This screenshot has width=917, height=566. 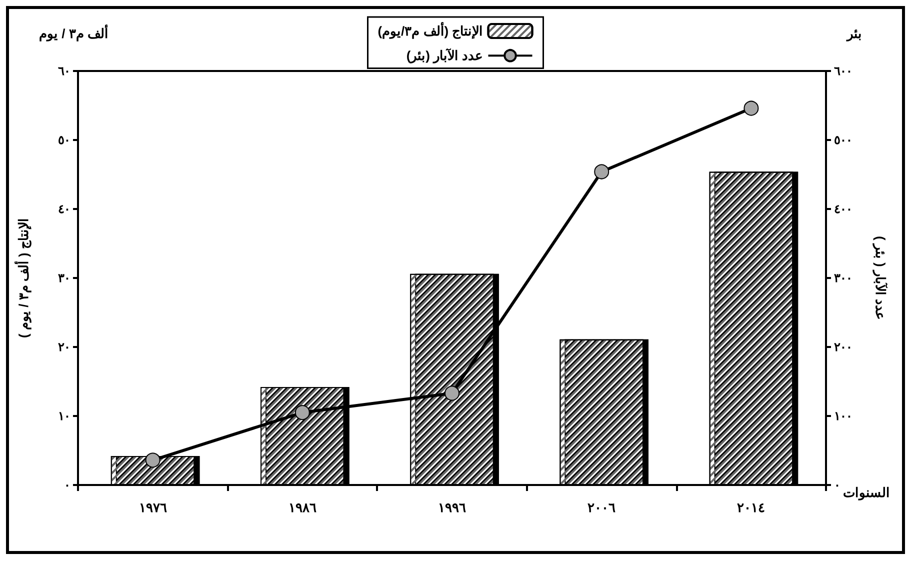 I want to click on x-tick-label: ٢٠١٤, so click(x=751, y=507).